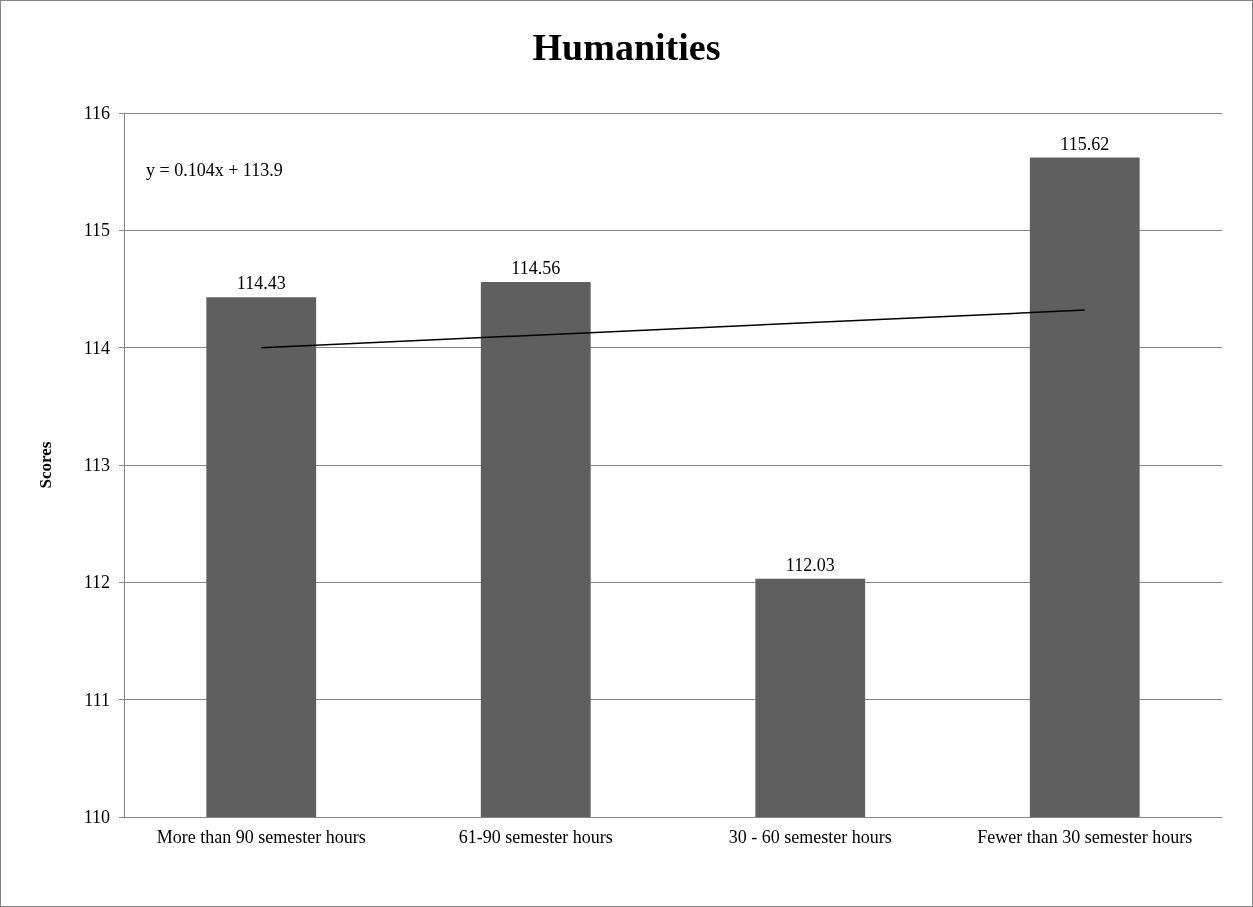 This screenshot has height=907, width=1253. Describe the element at coordinates (535, 837) in the screenshot. I see `x-tick-label: 61-90 semester hours` at that location.